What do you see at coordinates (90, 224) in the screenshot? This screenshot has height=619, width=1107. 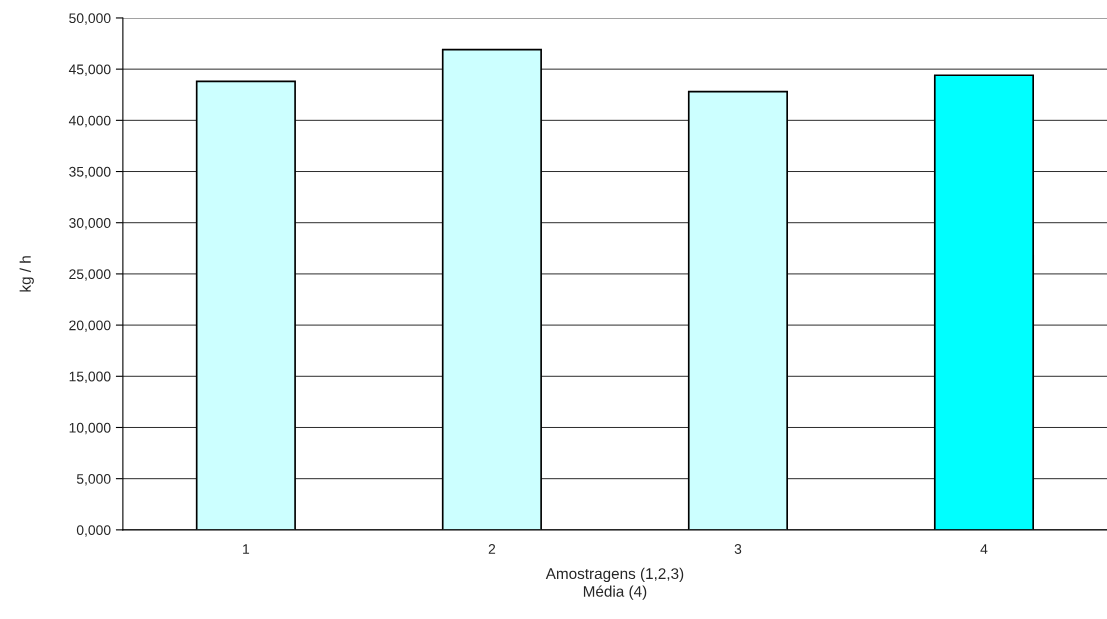 I see `y-tick-label: 30,000` at bounding box center [90, 224].